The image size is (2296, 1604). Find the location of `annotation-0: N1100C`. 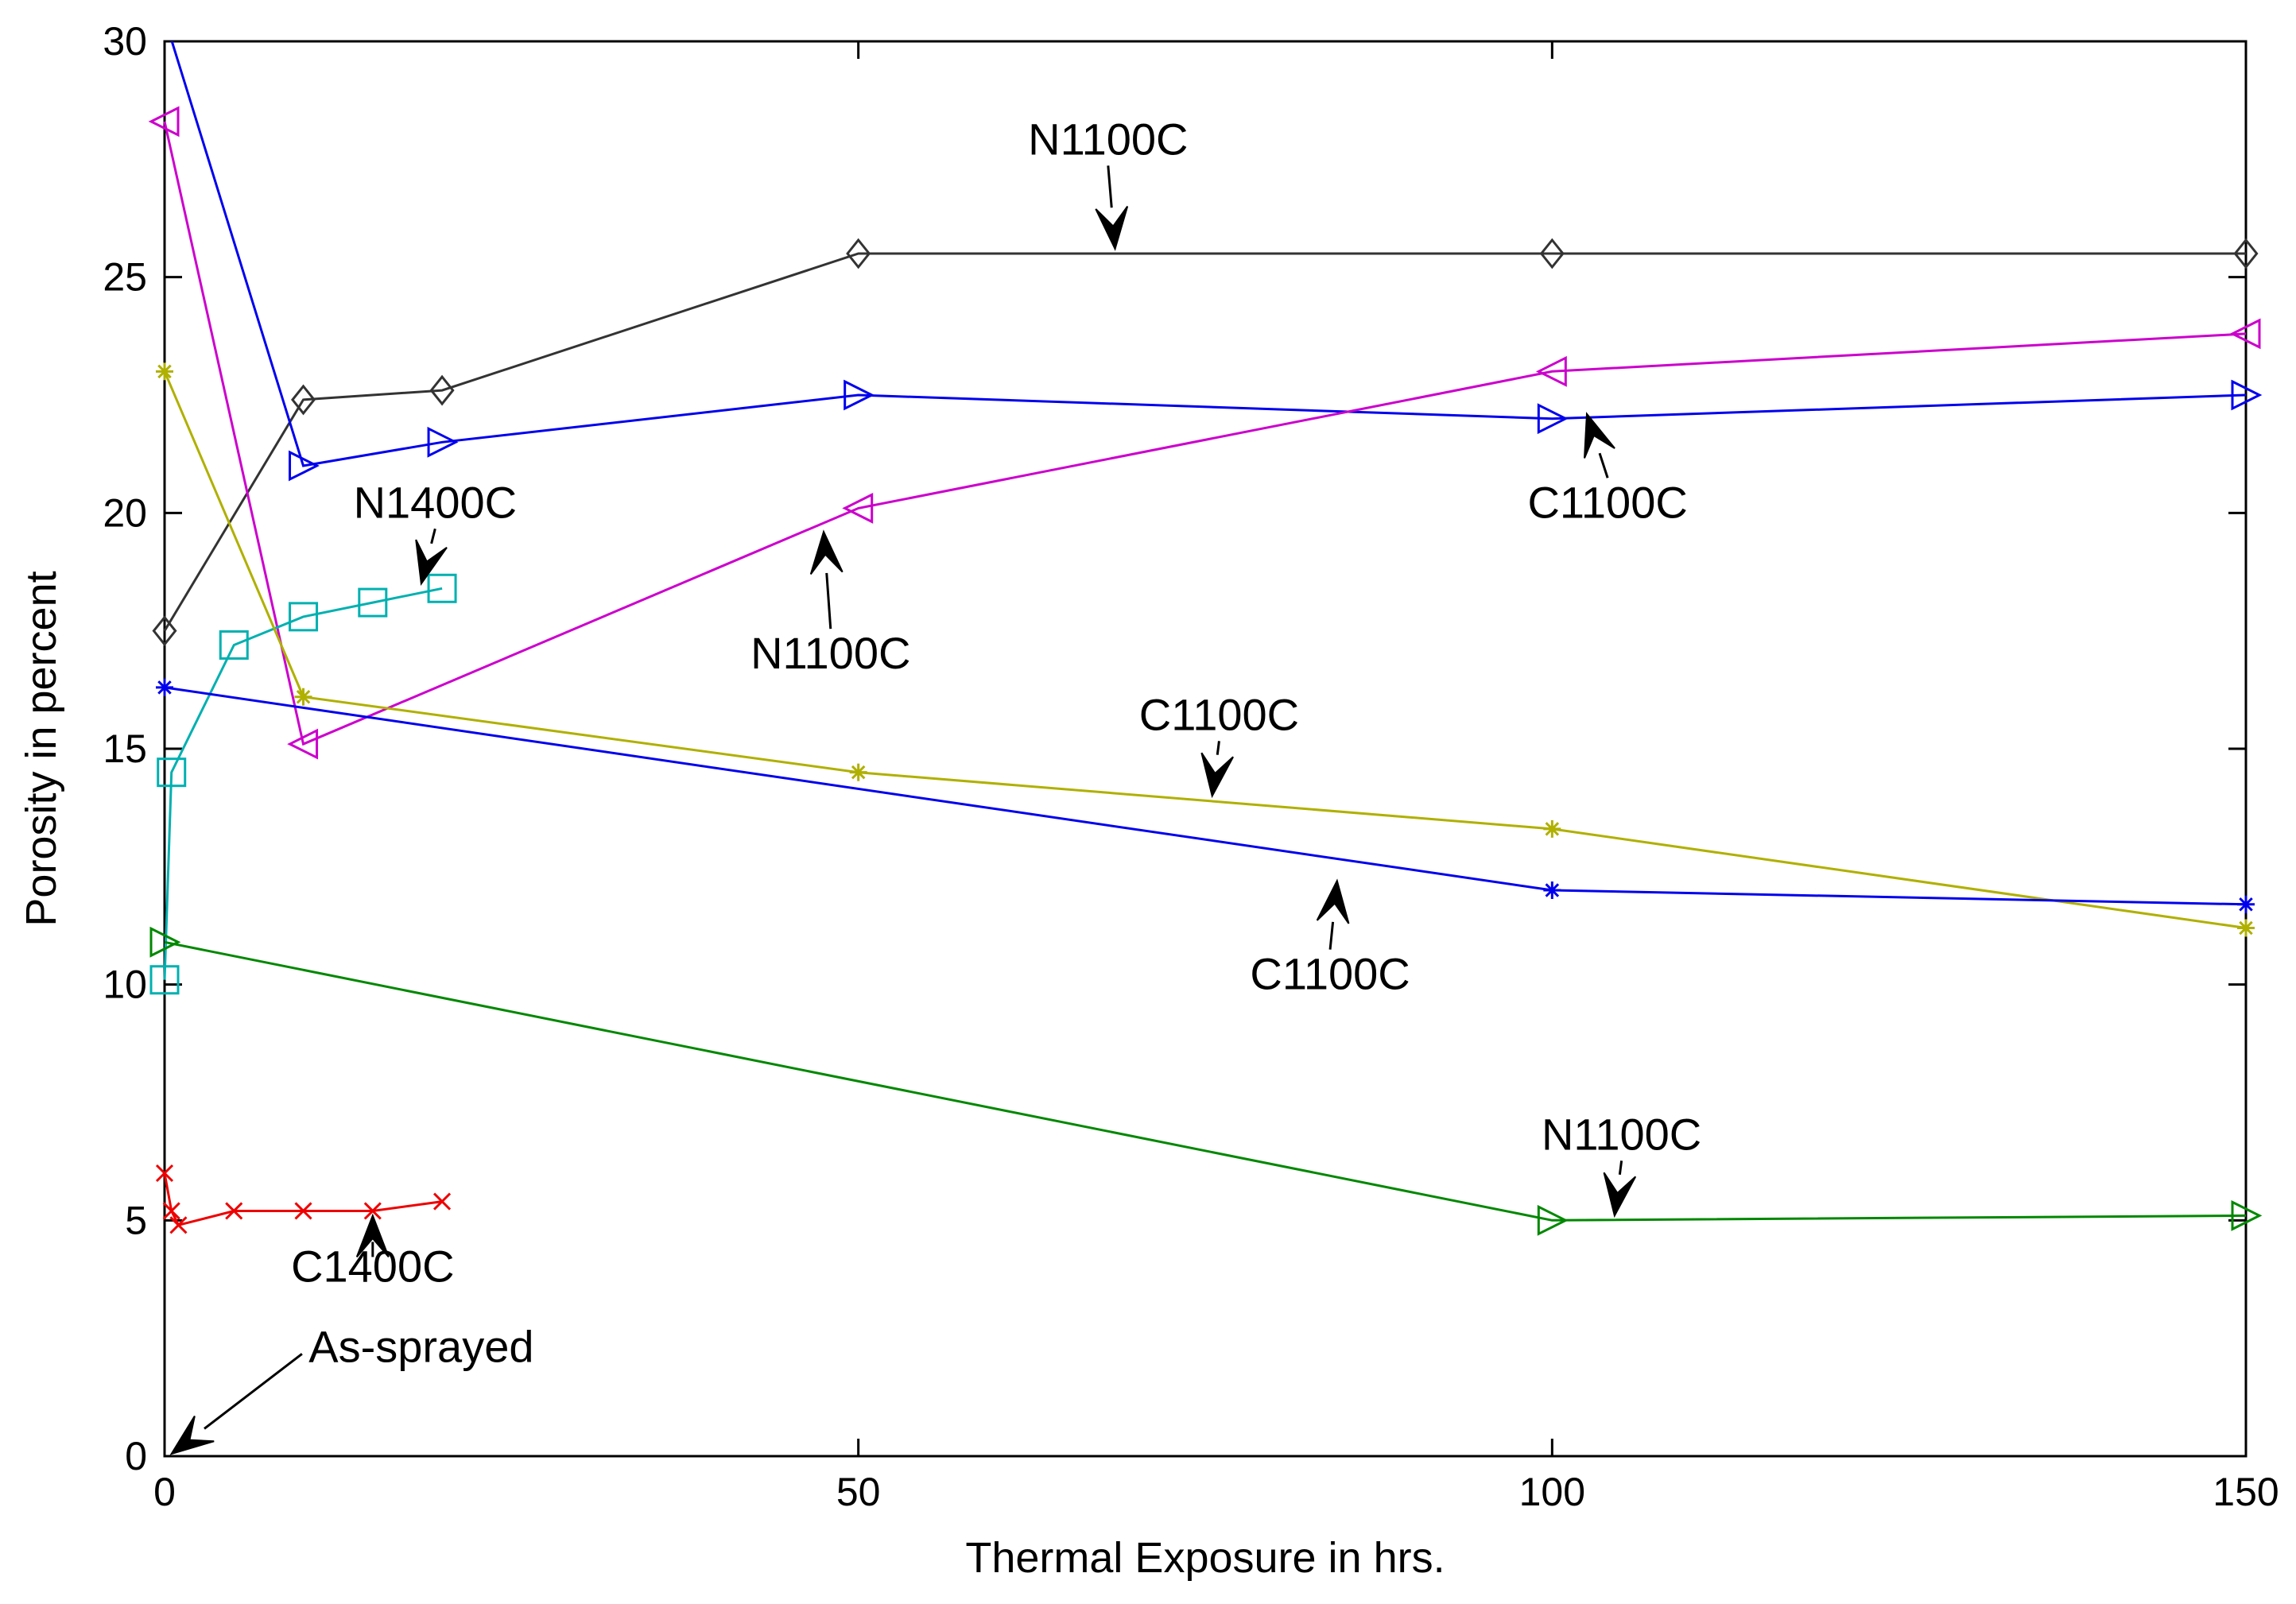

annotation-0: N1100C is located at coordinates (1108, 183).